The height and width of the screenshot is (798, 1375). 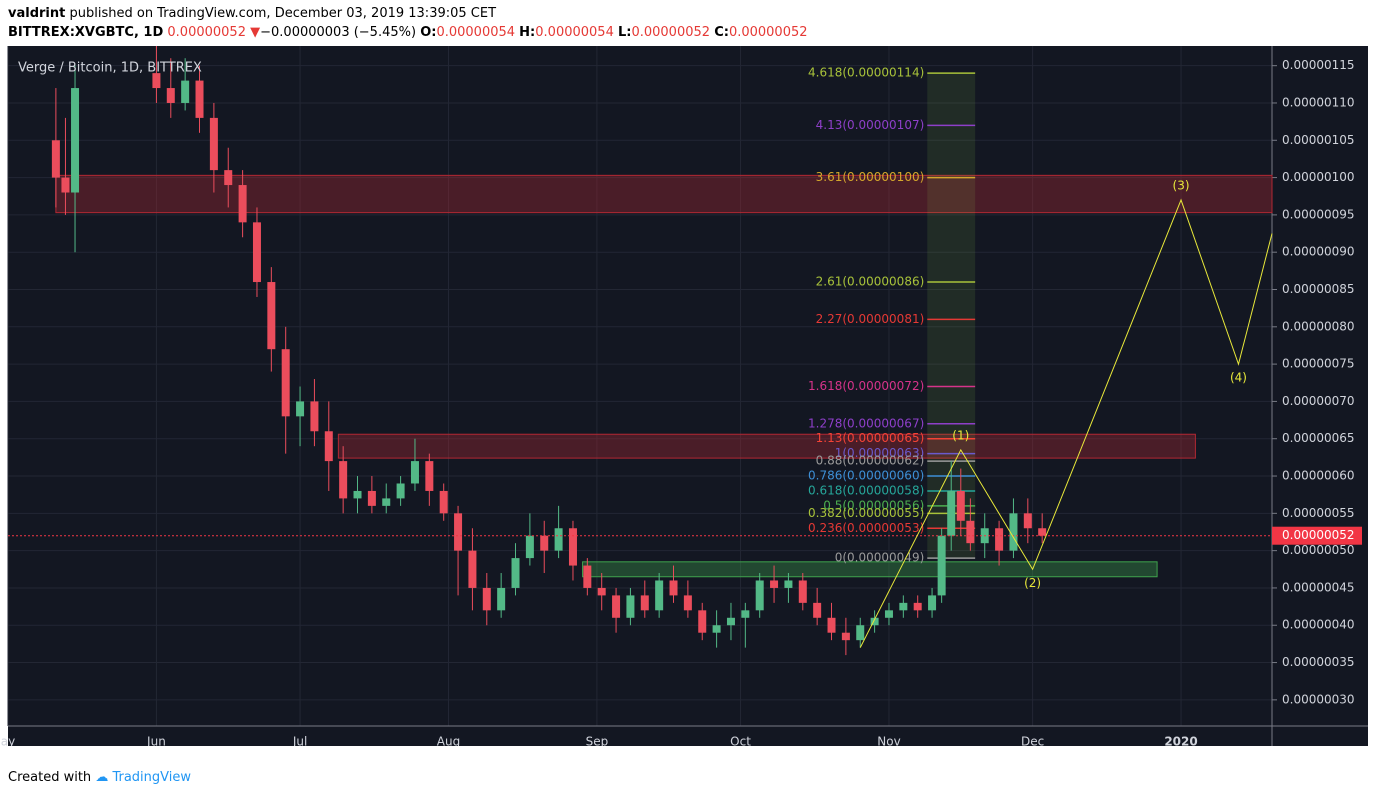 I want to click on fib-label: 4.13(0.00000107), so click(x=870, y=125).